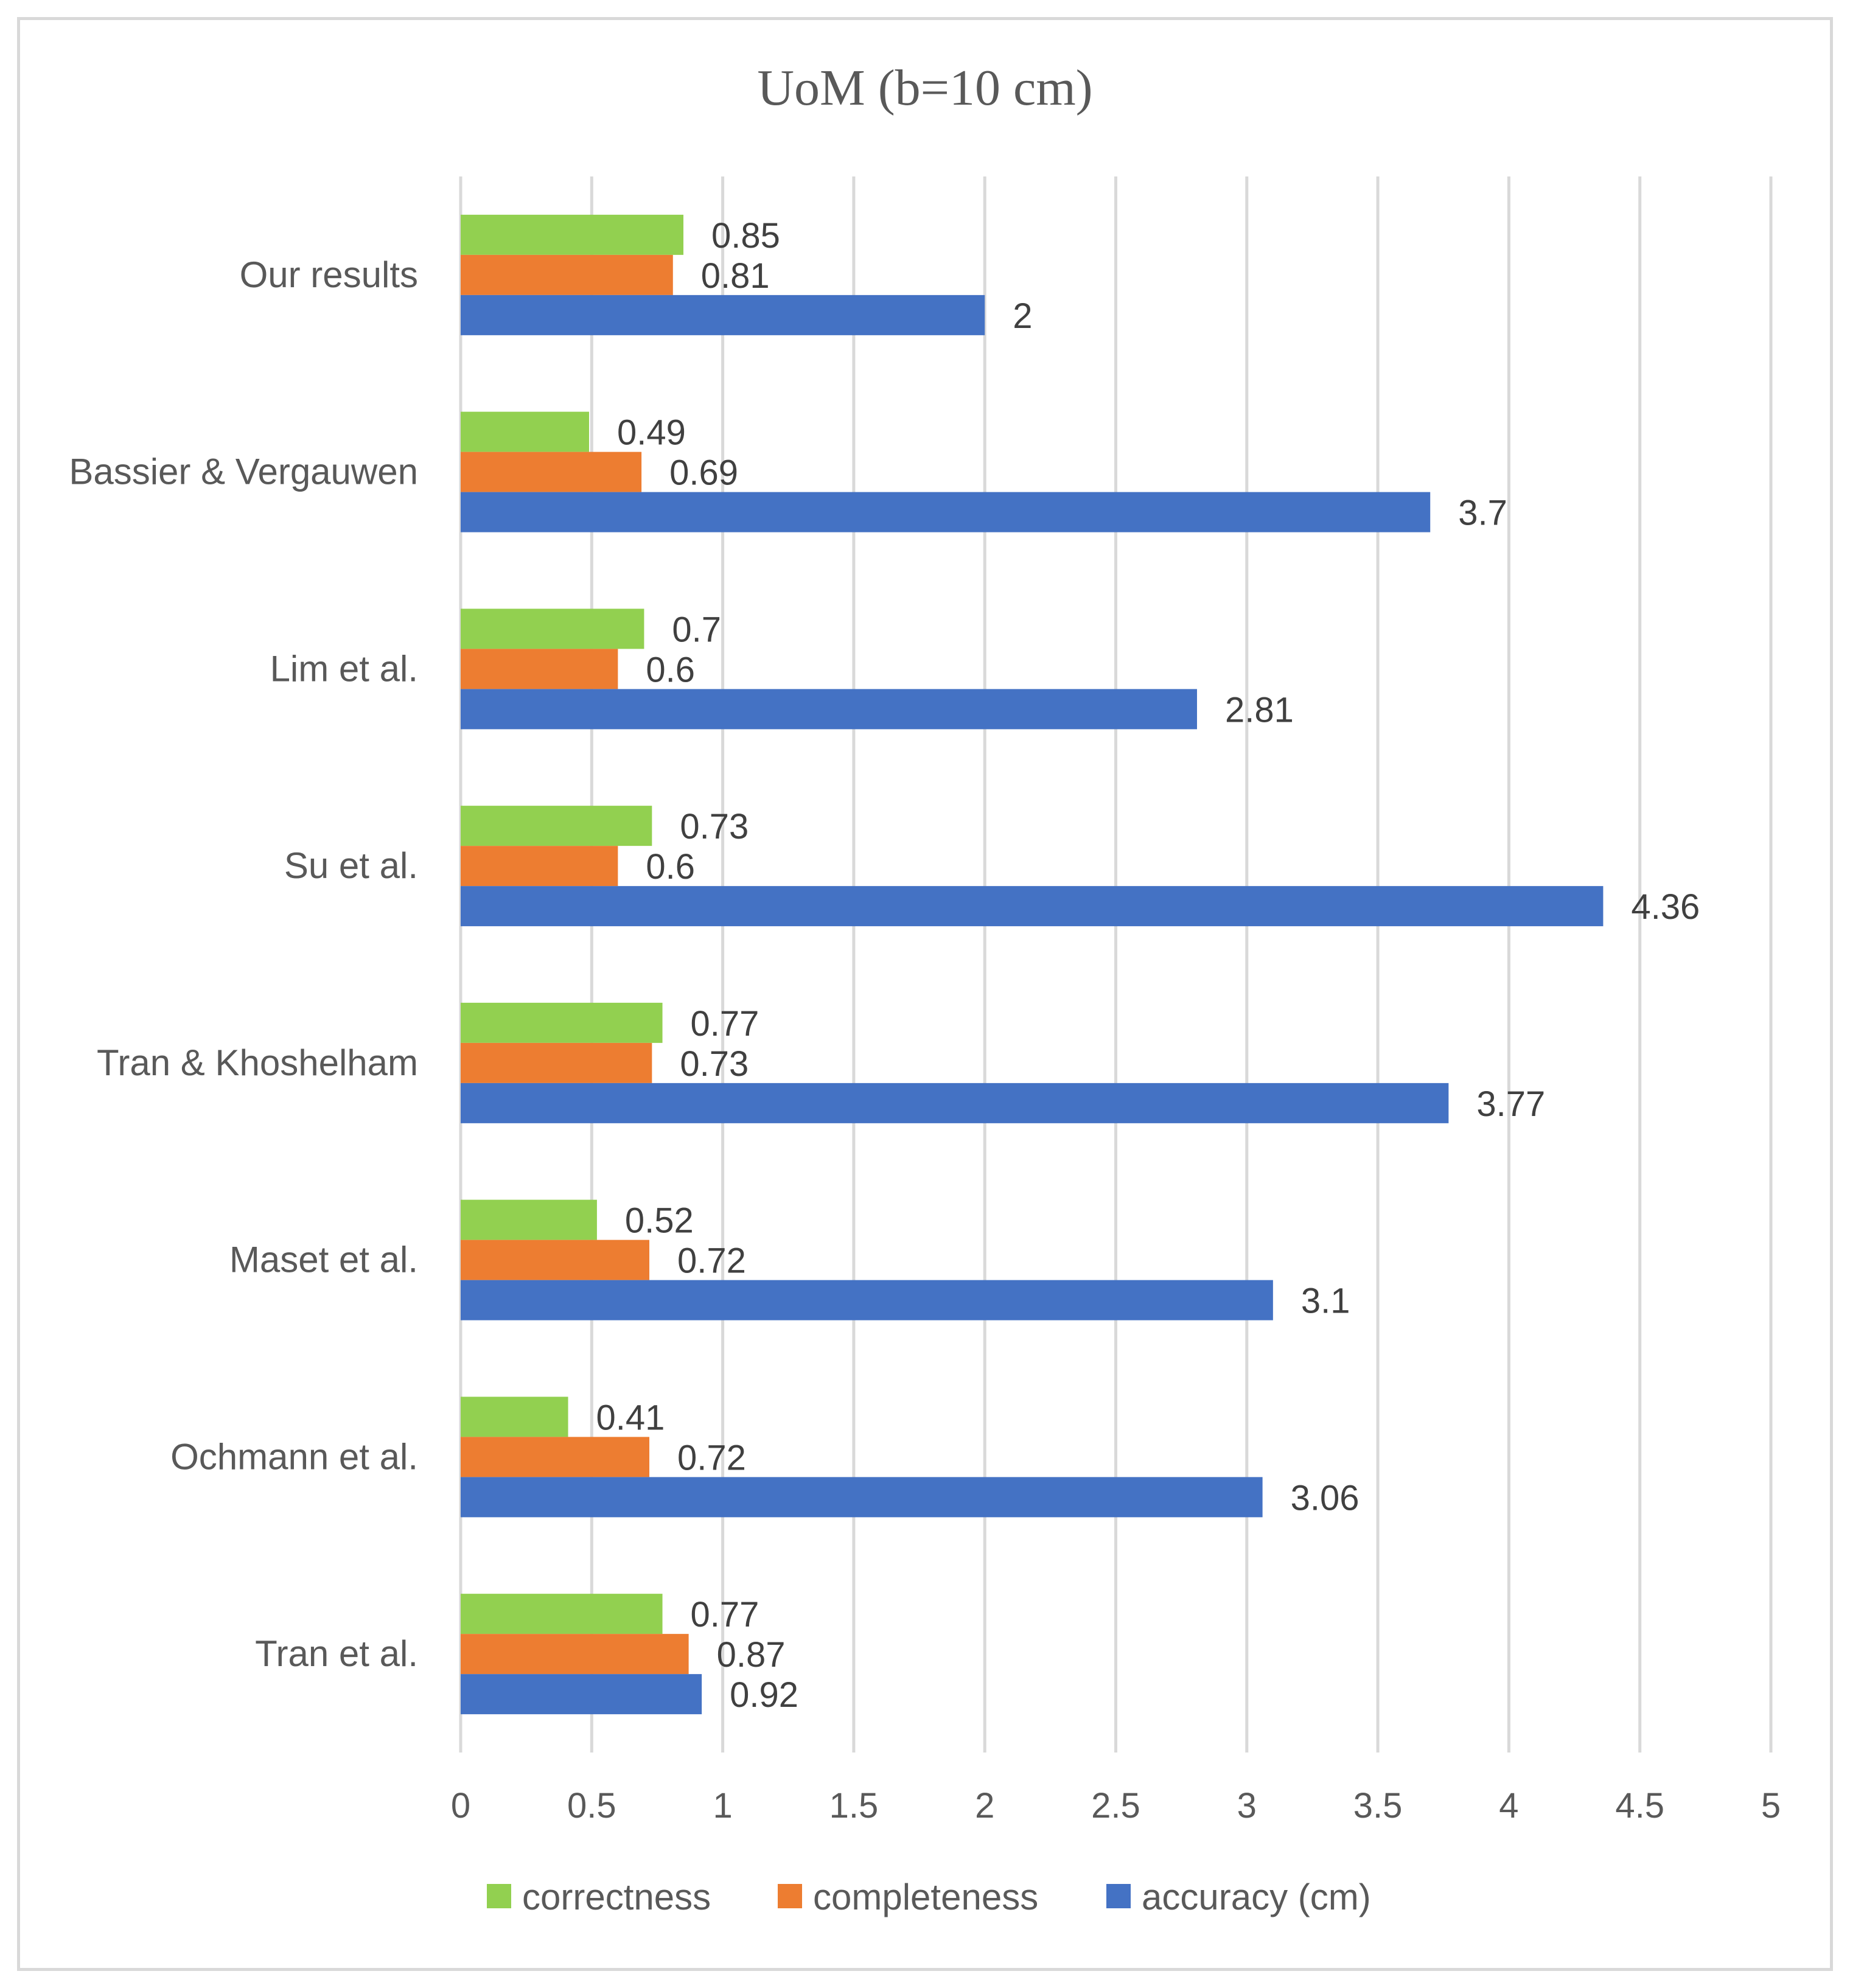 This screenshot has height=1988, width=1850. Describe the element at coordinates (336, 1653) in the screenshot. I see `category-label: Tran et al.` at that location.